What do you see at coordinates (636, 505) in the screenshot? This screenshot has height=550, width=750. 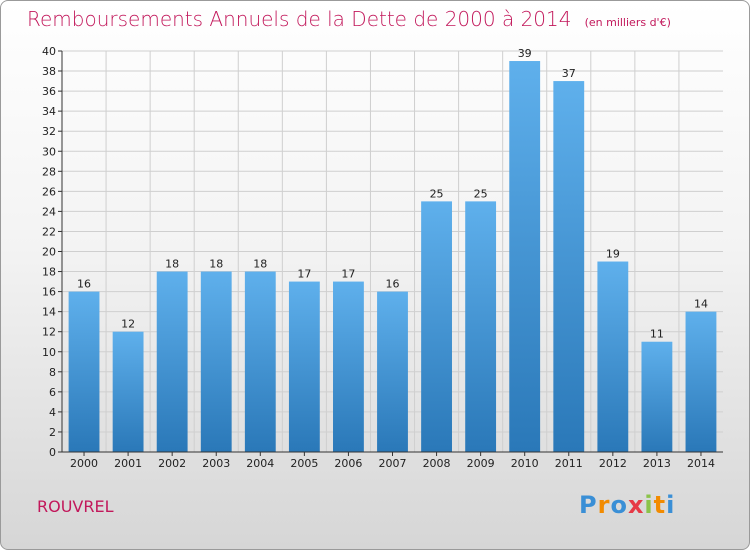 I see `logo-letter: x` at bounding box center [636, 505].